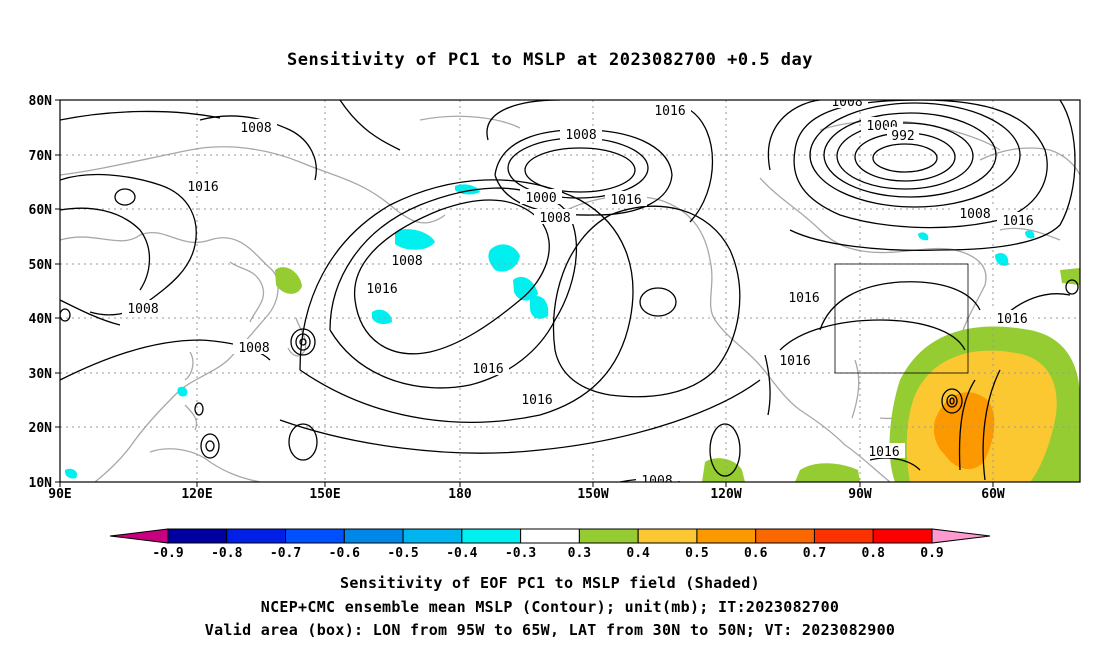  What do you see at coordinates (579, 553) in the screenshot?
I see `colorbar-label: 0.3` at bounding box center [579, 553].